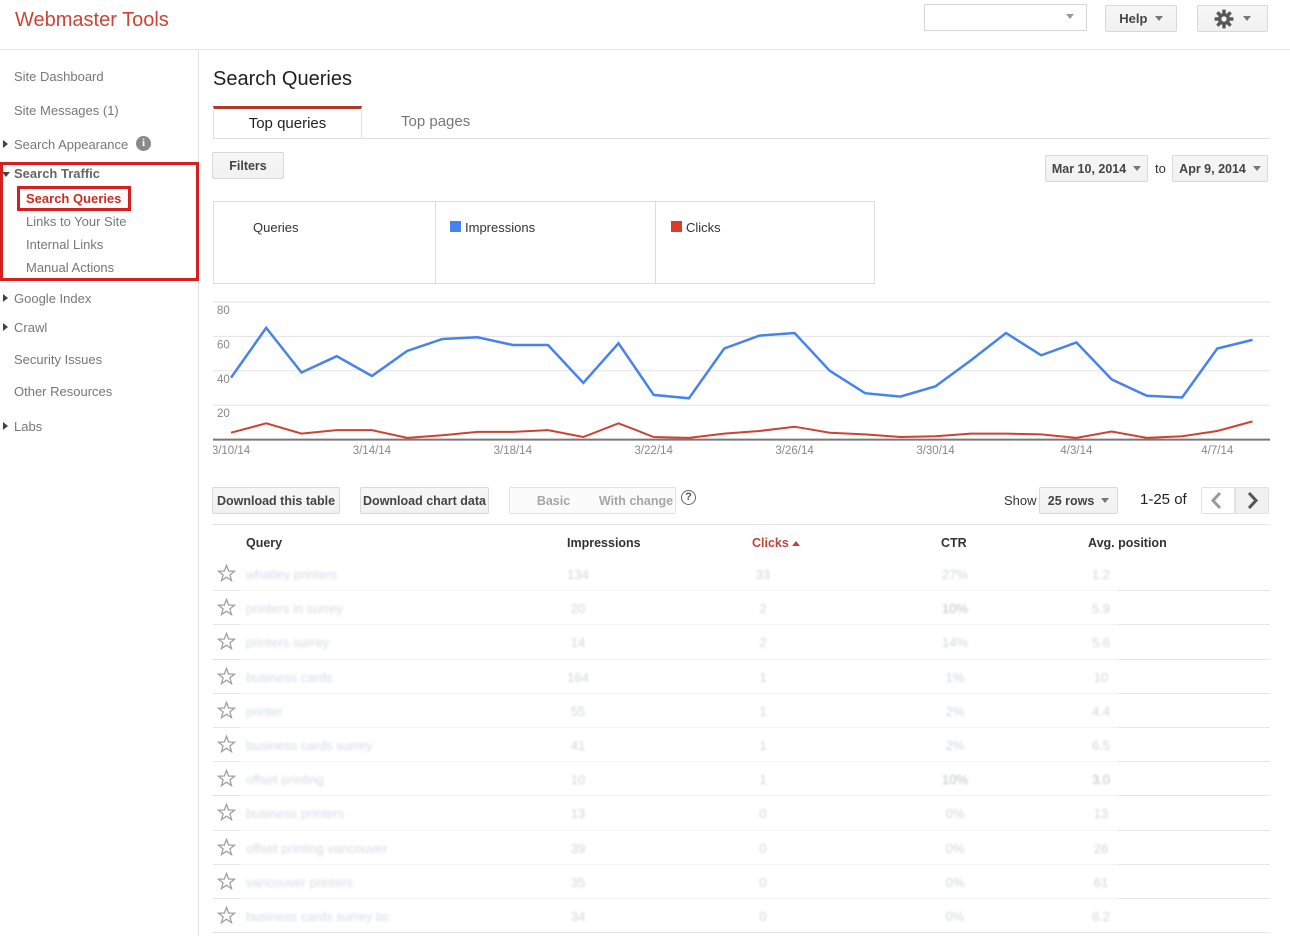 The height and width of the screenshot is (936, 1290). I want to click on svg-text: 3/22/14, so click(654, 451).